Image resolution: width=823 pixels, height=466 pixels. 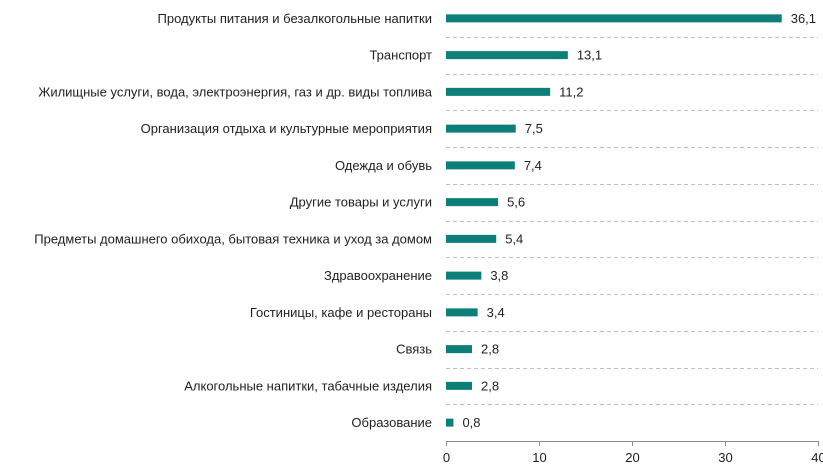 I want to click on value-label: 5,6, so click(x=516, y=202).